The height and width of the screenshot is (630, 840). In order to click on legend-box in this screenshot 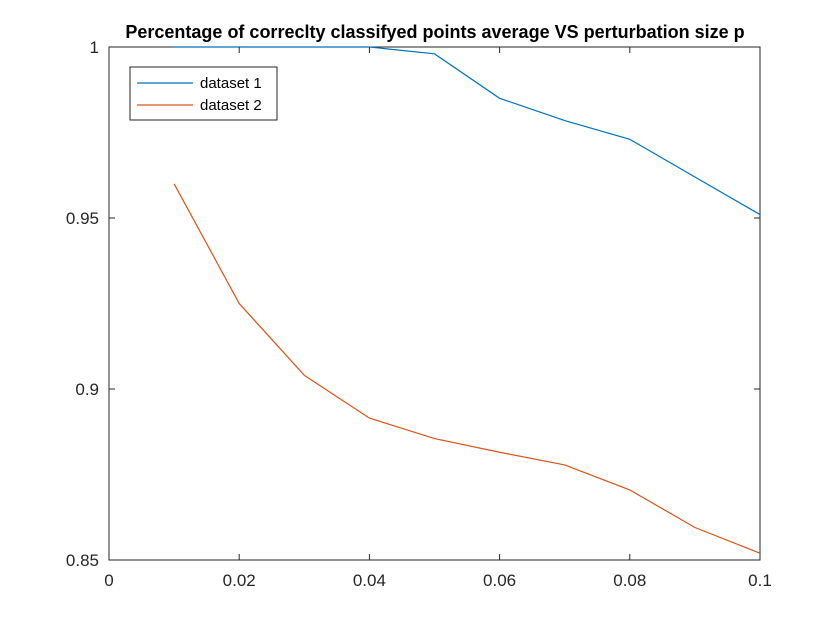, I will do `click(203, 93)`.